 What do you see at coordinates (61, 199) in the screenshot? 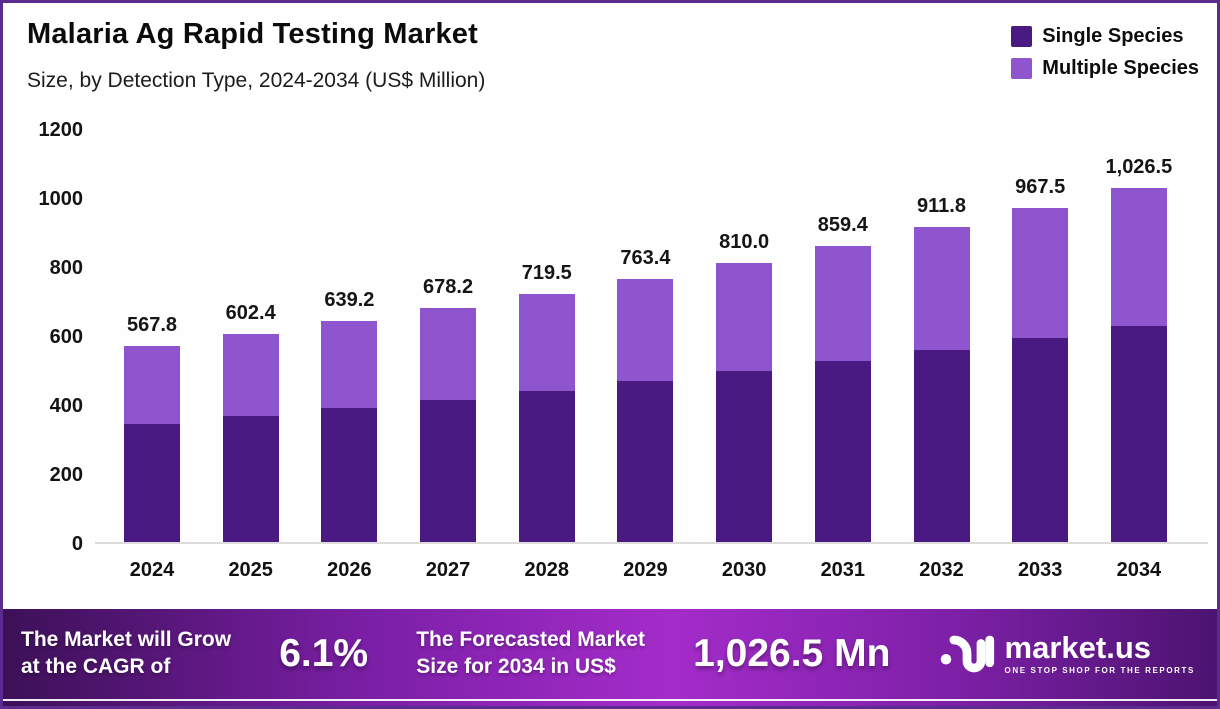
I see `y-tick-label: 1000` at bounding box center [61, 199].